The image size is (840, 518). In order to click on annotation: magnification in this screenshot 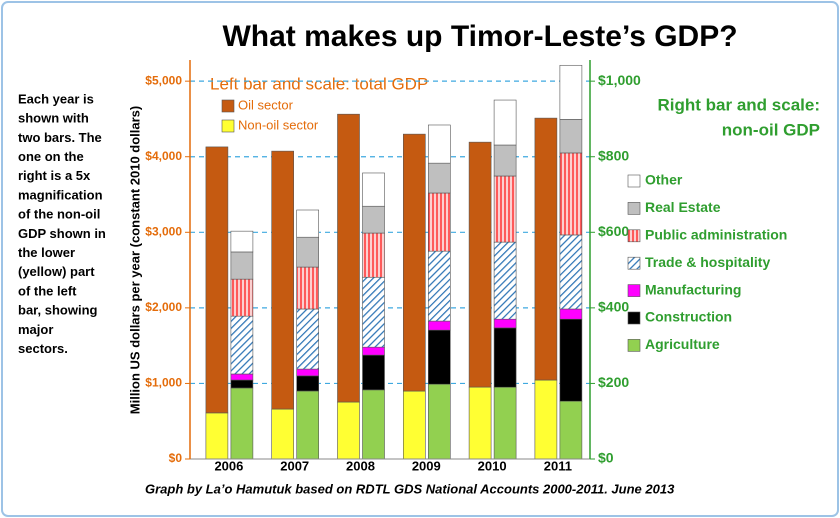, I will do `click(60, 194)`.